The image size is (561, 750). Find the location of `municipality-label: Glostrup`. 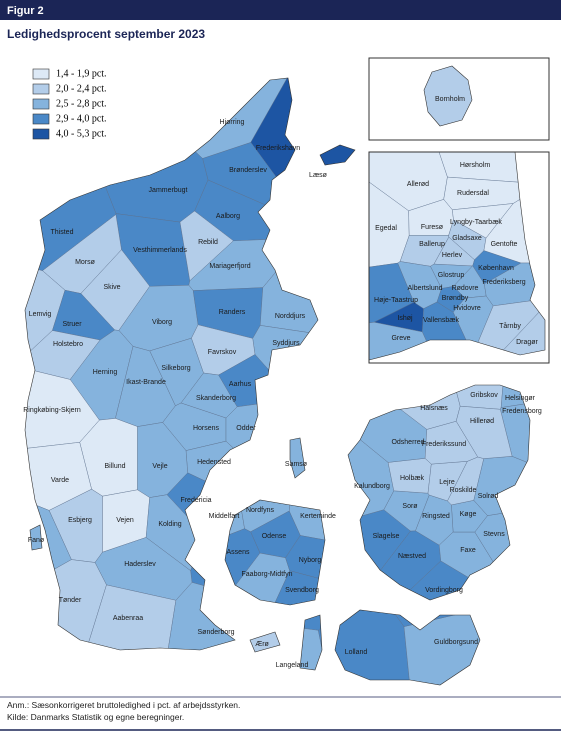

municipality-label: Glostrup is located at coordinates (451, 275).